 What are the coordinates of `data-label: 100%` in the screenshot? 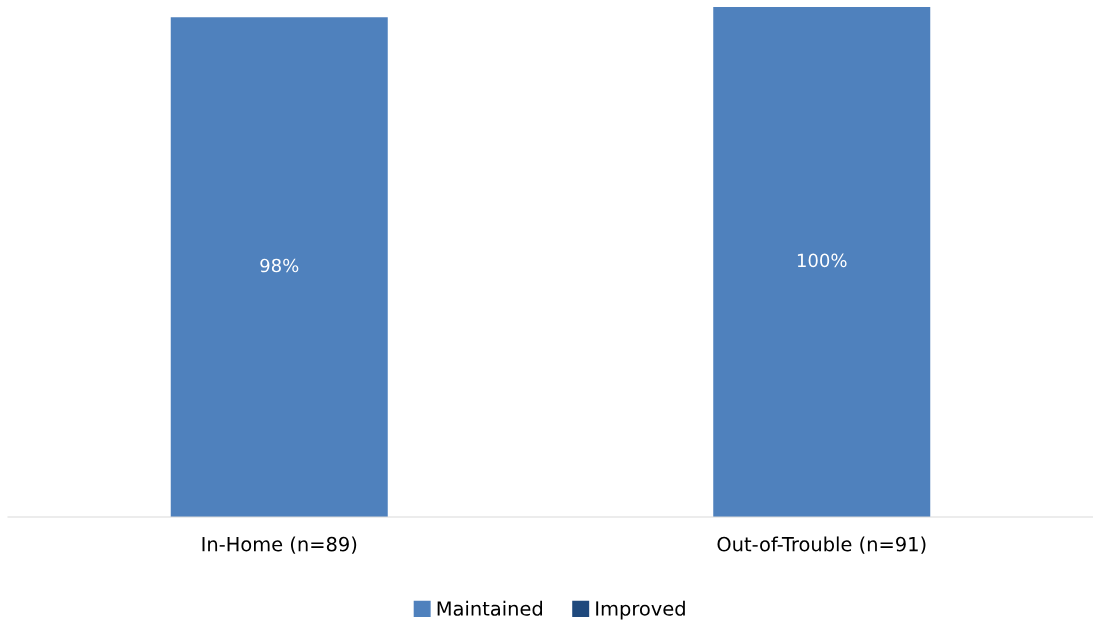 It's located at (822, 260).